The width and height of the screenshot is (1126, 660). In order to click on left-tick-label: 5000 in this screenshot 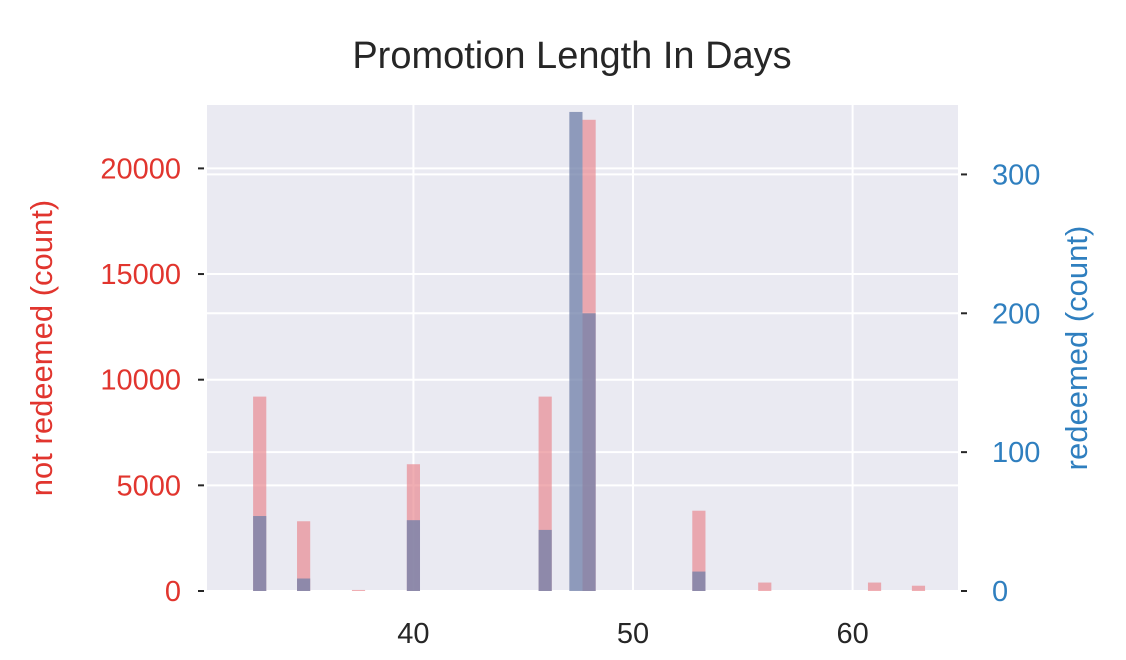, I will do `click(148, 486)`.